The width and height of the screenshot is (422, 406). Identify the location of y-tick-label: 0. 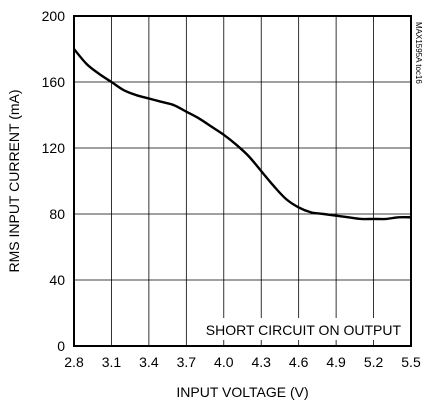
(61, 346).